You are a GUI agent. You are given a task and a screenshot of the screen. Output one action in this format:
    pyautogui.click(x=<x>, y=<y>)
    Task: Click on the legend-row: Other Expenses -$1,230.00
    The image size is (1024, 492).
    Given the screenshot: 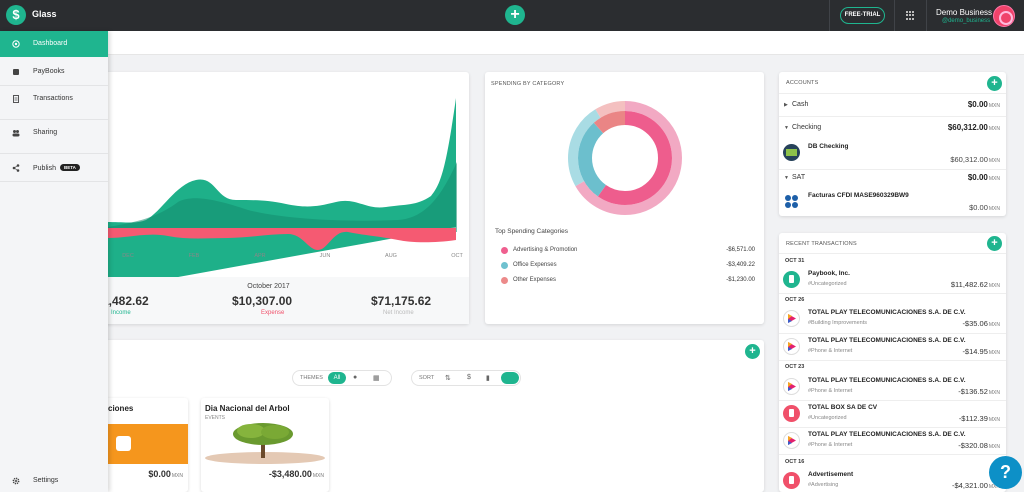 What is the action you would take?
    pyautogui.click(x=628, y=281)
    